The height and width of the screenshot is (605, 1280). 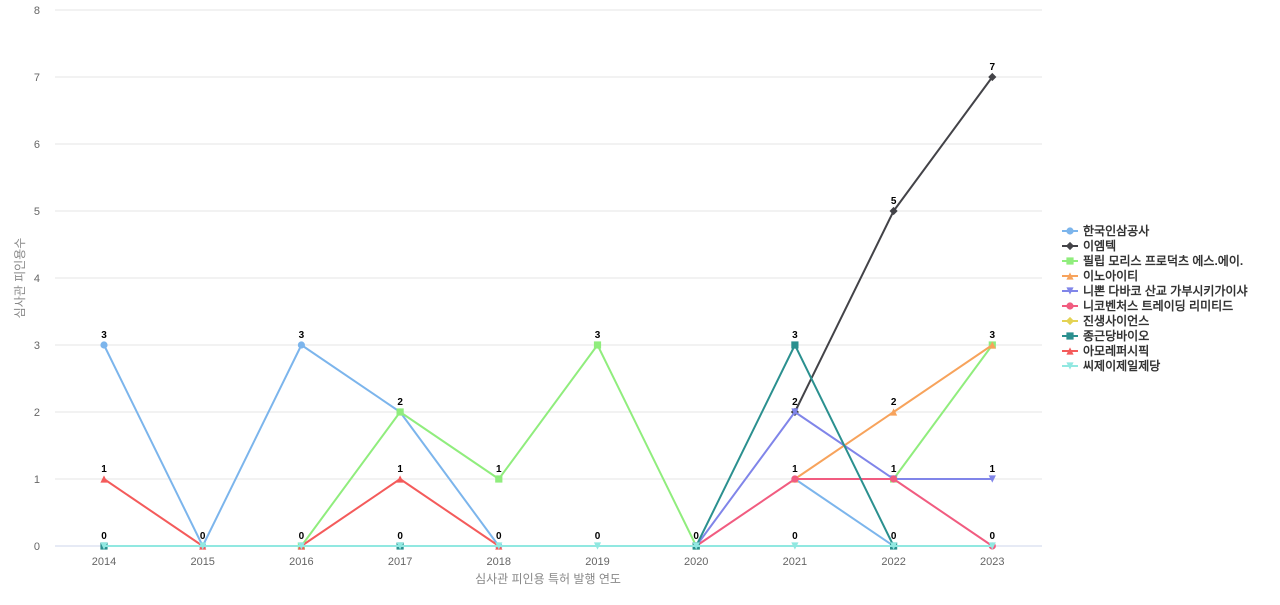 What do you see at coordinates (1116, 230) in the screenshot?
I see `legend-label: 한국인삼공사` at bounding box center [1116, 230].